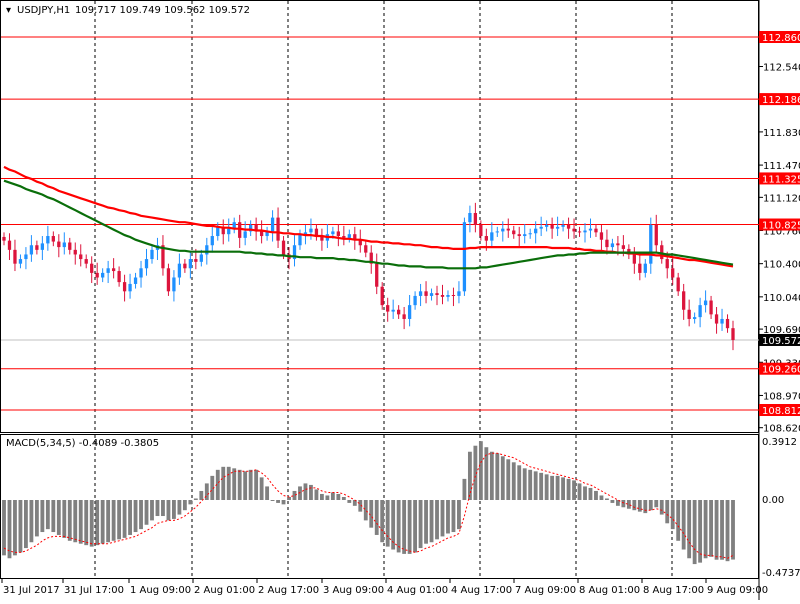 Image resolution: width=800 pixels, height=604 pixels. I want to click on x-tick-label: 3 Aug 09:00, so click(353, 590).